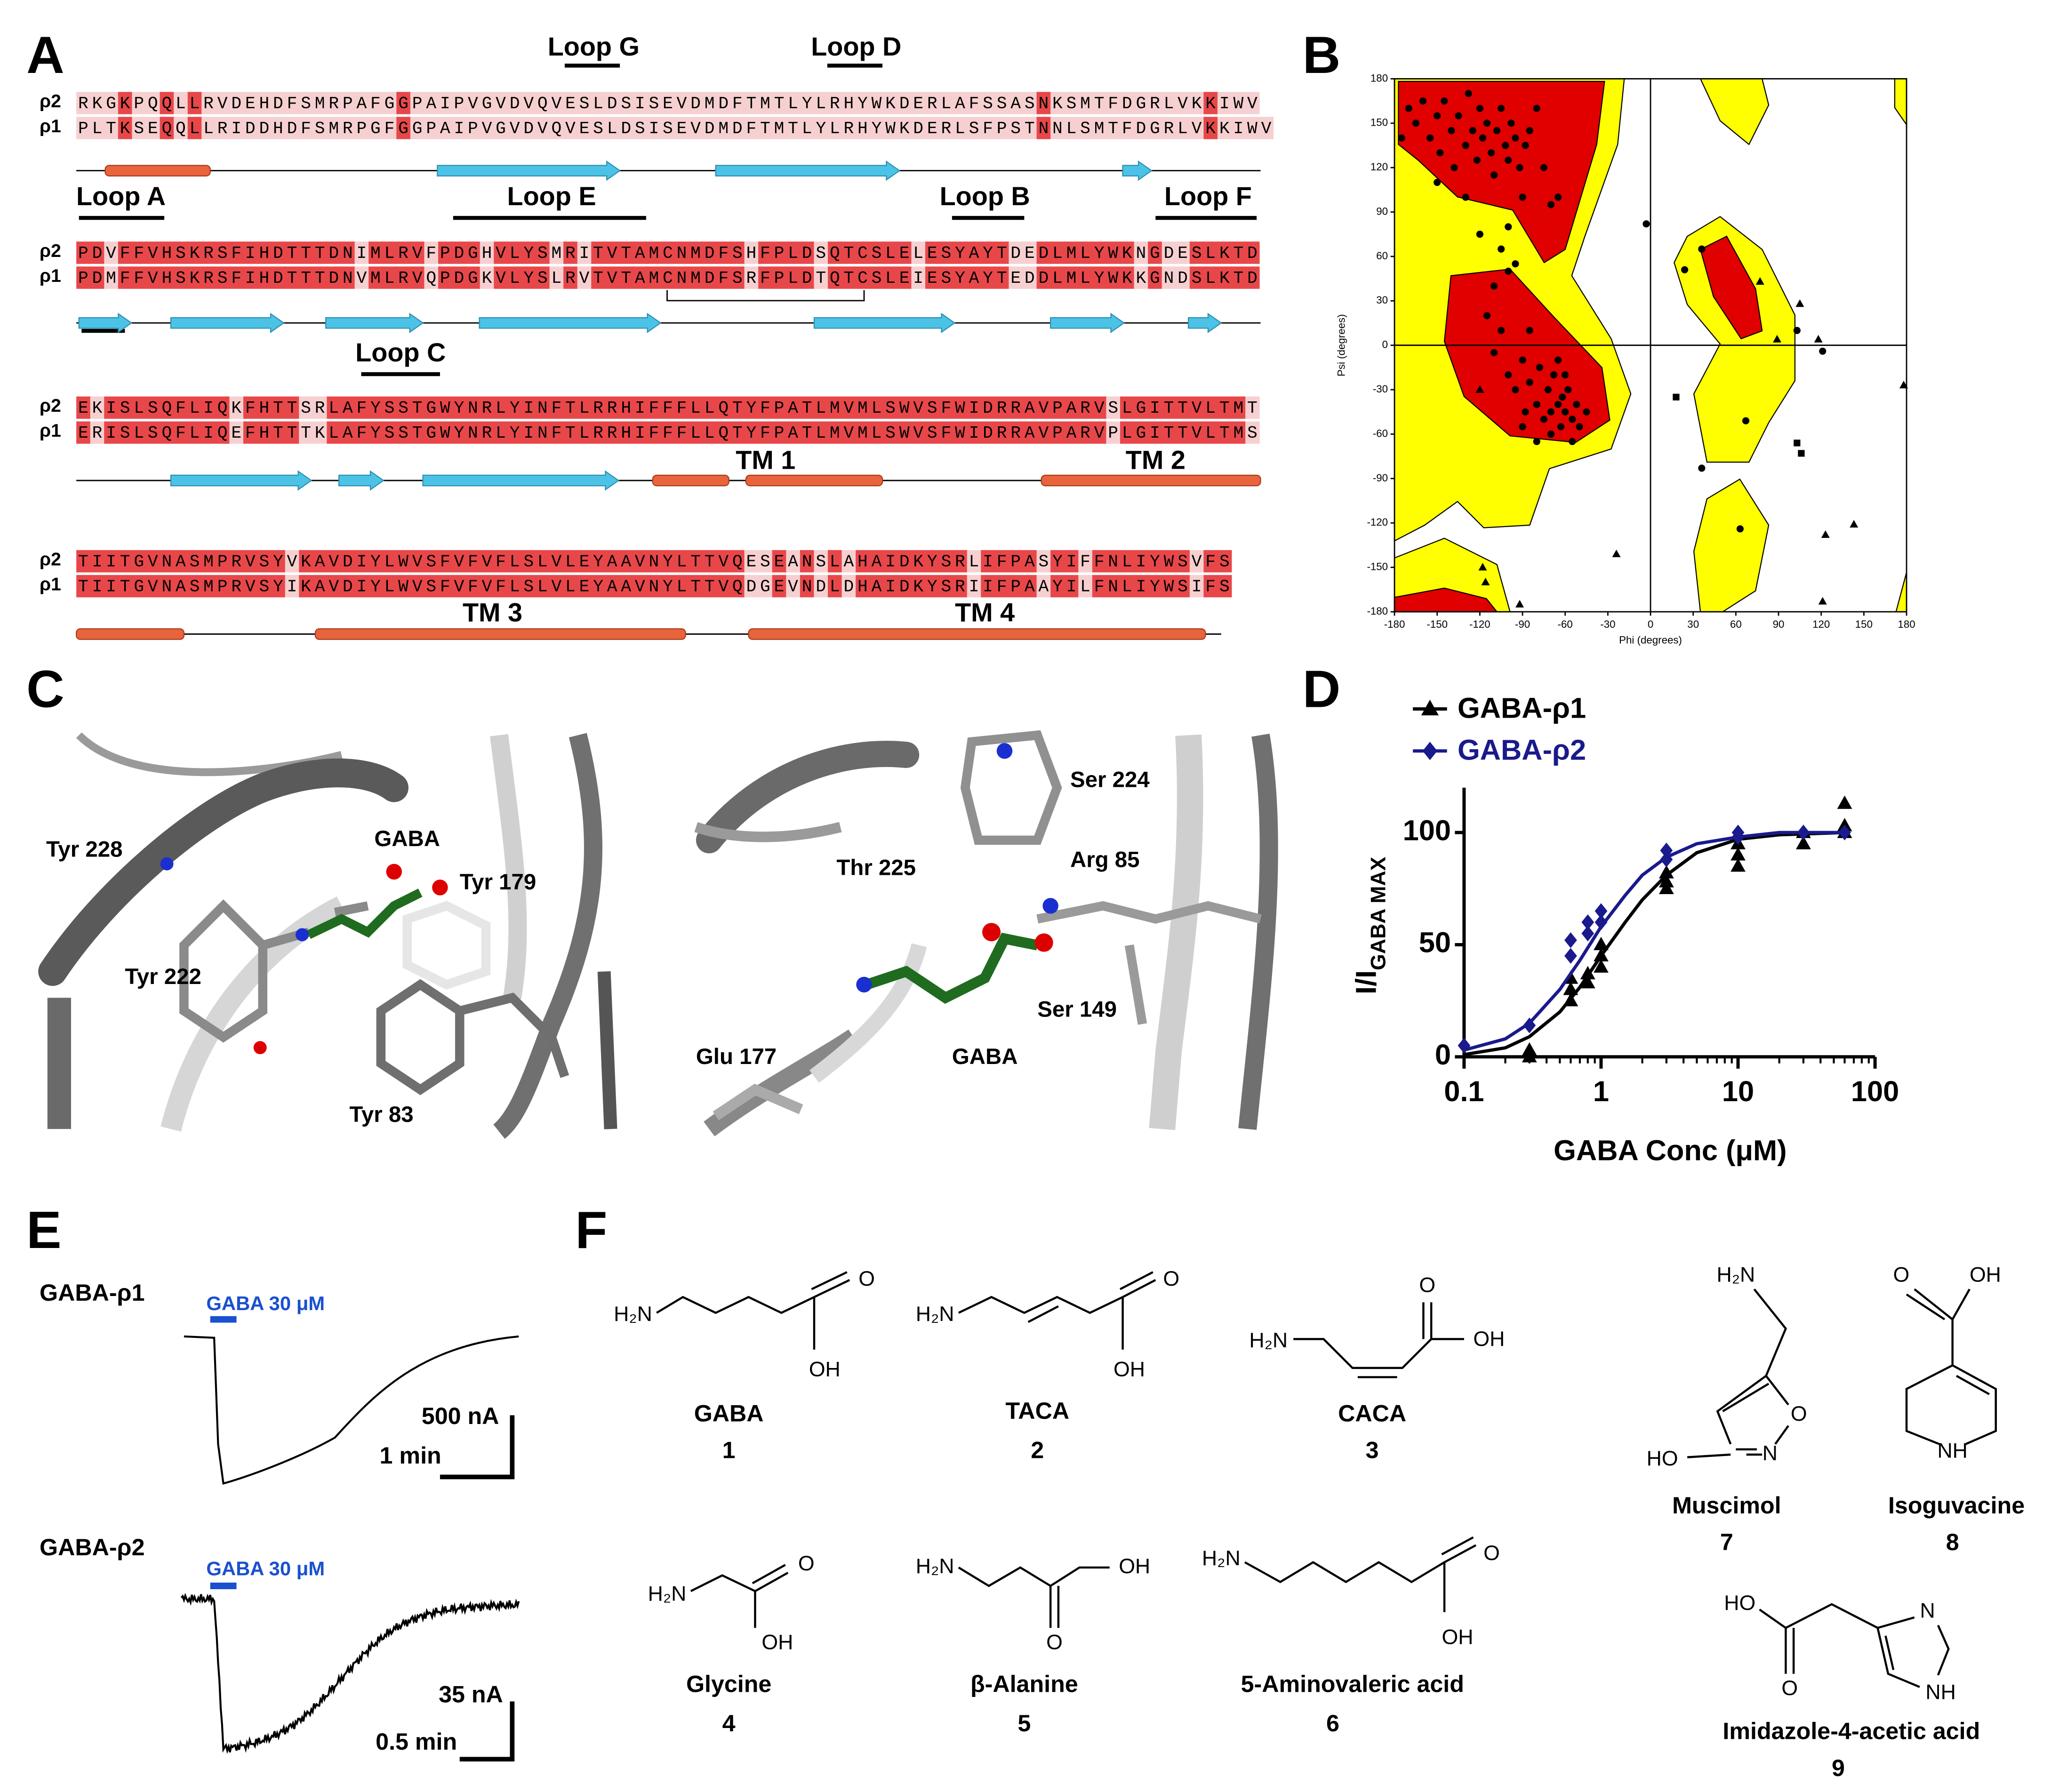 This screenshot has height=1792, width=2059. Describe the element at coordinates (1821, 624) in the screenshot. I see `x-tick-label: 120` at that location.